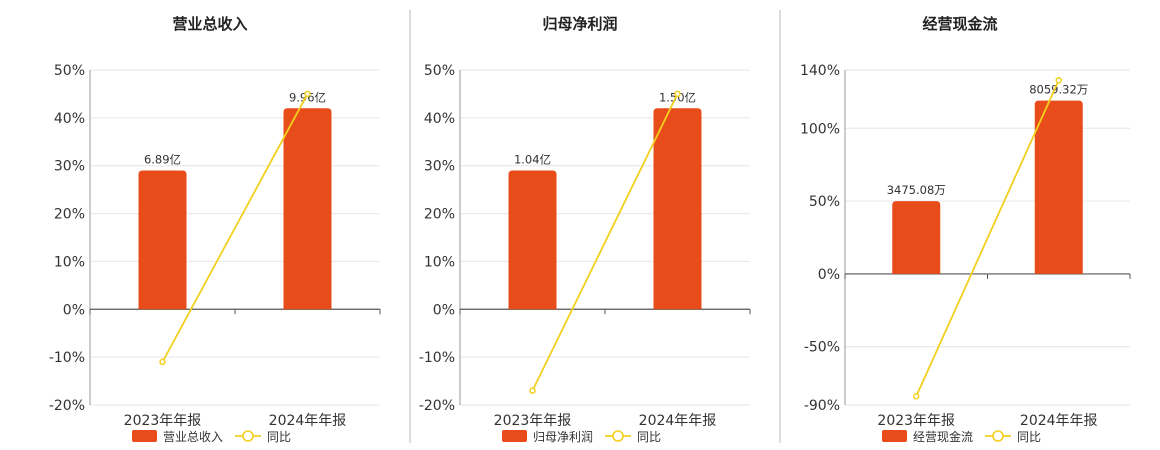  I want to click on chart1-legend-line-marker, so click(248, 436).